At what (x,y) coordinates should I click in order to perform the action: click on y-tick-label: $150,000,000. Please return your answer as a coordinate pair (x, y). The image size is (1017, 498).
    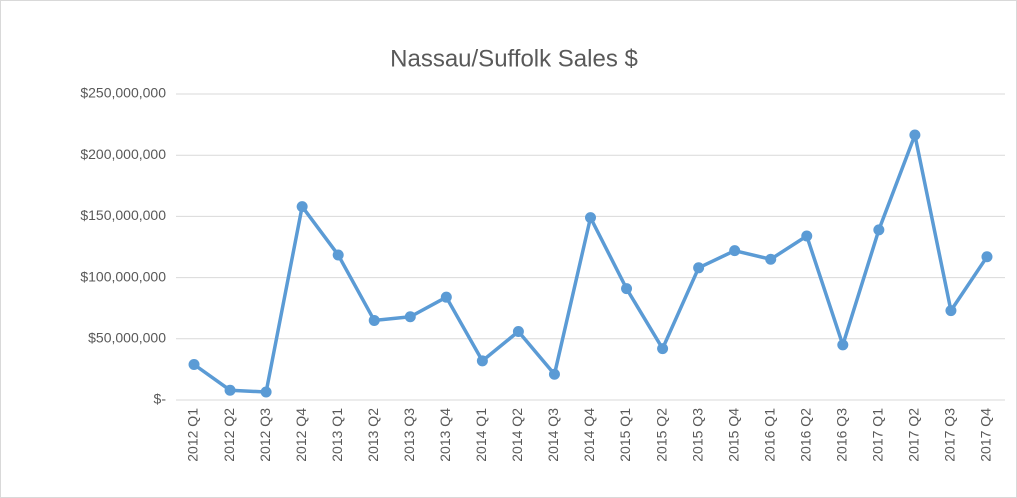
    Looking at the image, I should click on (123, 215).